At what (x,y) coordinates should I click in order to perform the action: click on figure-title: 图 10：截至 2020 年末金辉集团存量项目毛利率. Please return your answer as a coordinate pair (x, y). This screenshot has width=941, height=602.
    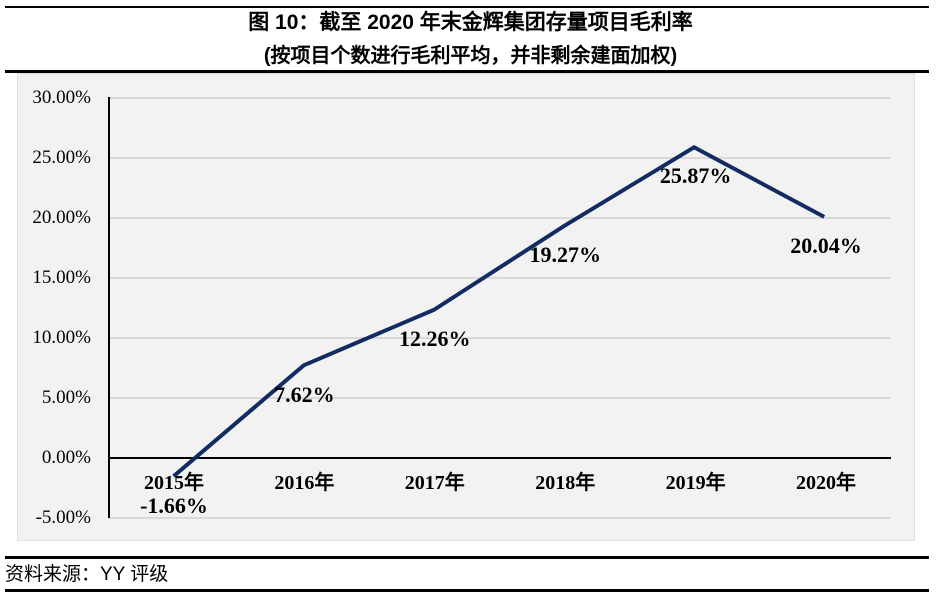
    Looking at the image, I should click on (470, 22).